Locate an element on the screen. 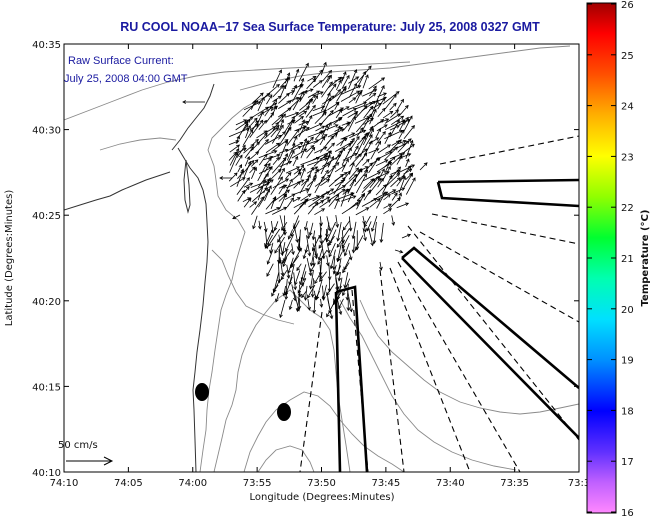  bay-shoreline is located at coordinates (117, 191).